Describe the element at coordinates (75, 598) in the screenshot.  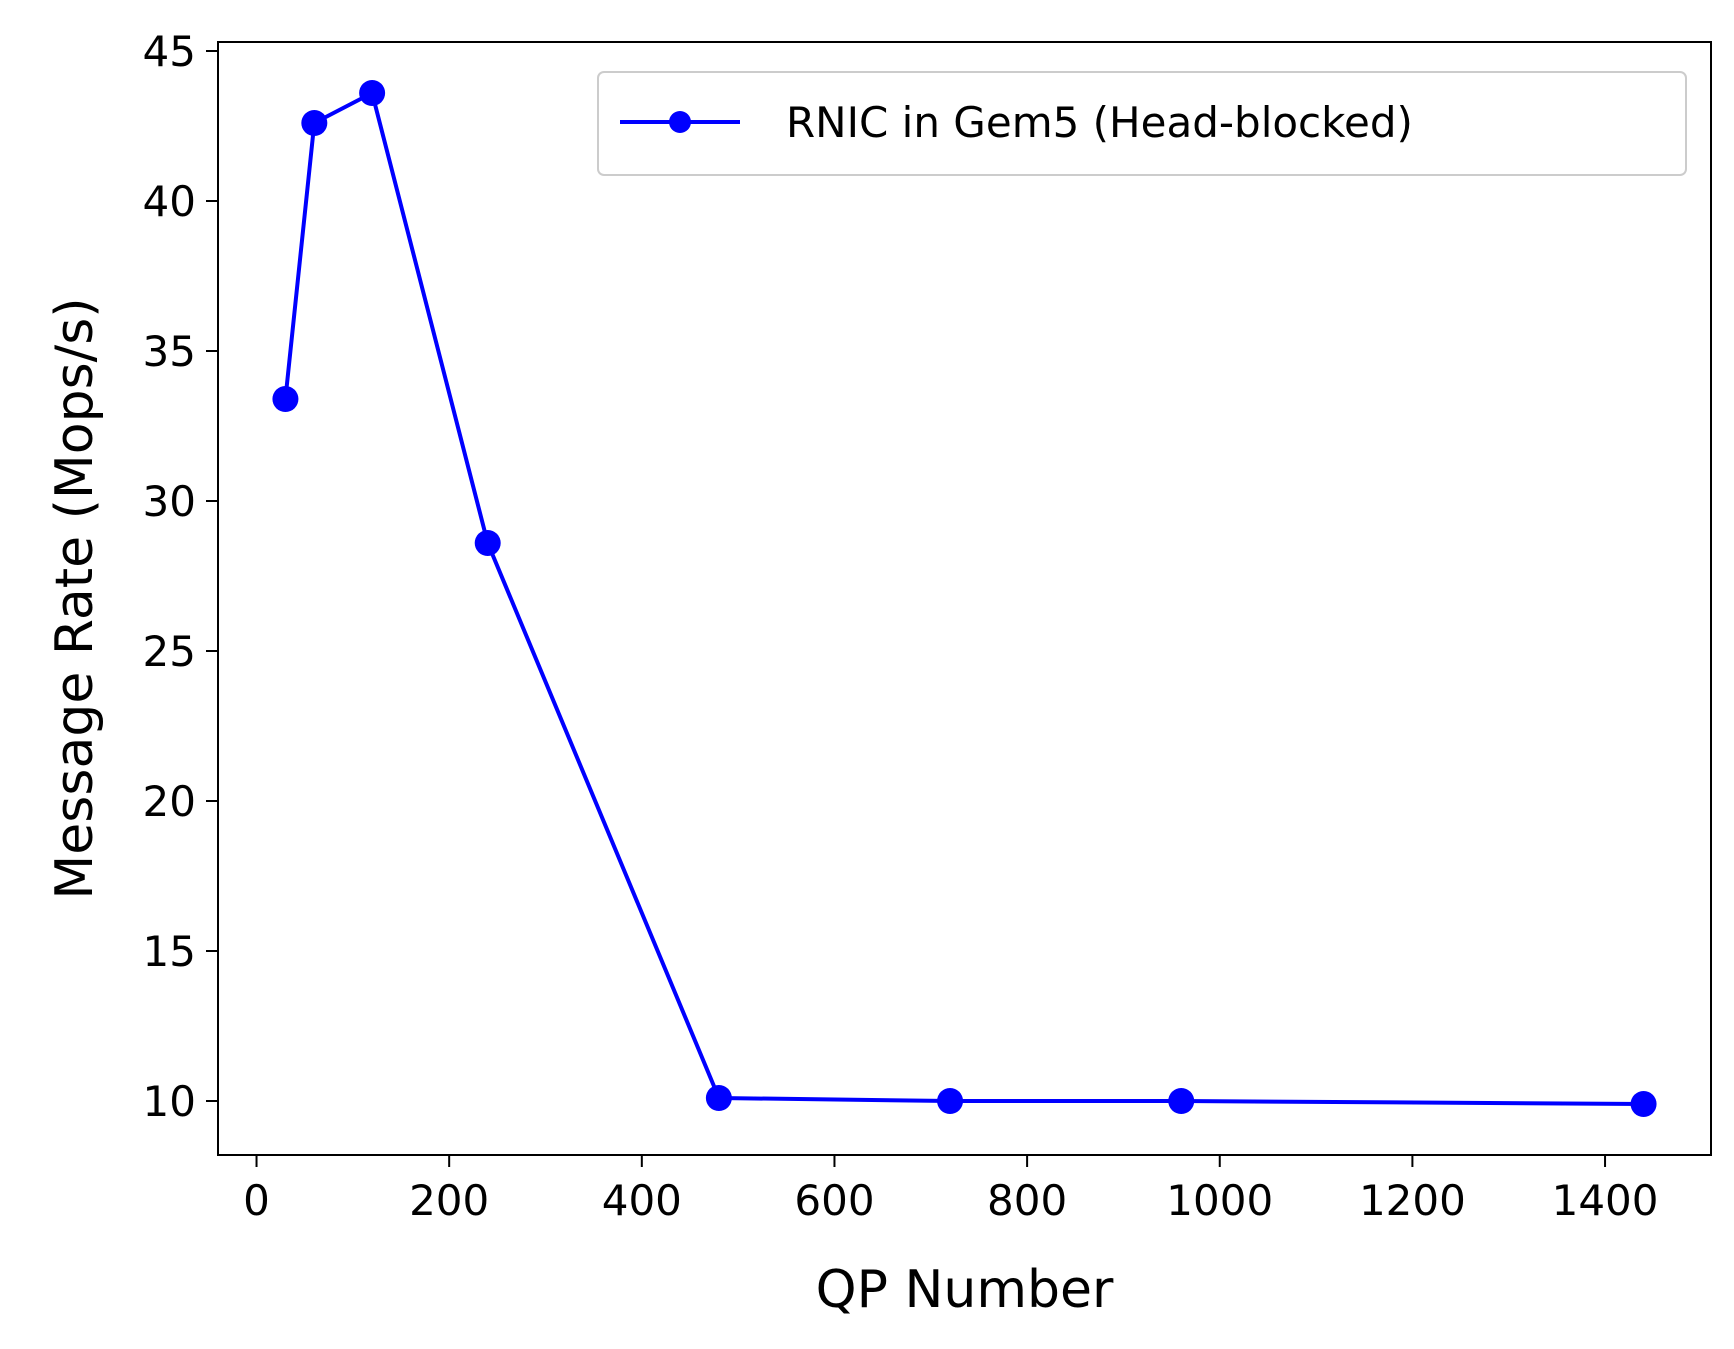
I see `y-axis-title: Message Rate (Mops/s)` at that location.